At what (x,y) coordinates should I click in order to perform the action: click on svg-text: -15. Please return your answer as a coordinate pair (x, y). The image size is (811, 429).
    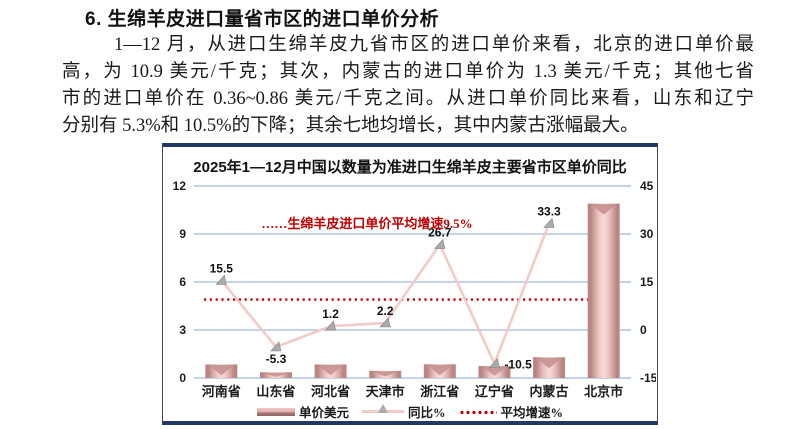
    Looking at the image, I should click on (648, 378).